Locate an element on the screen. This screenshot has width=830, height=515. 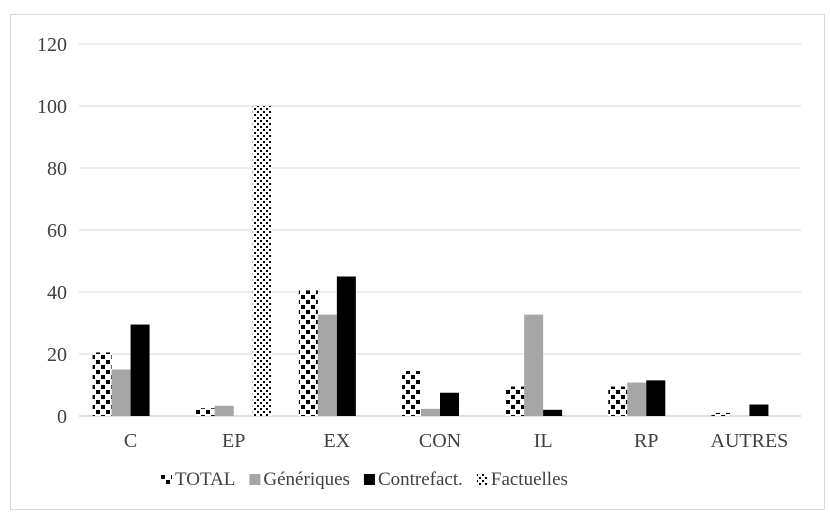
x-tick-label: IL is located at coordinates (543, 441).